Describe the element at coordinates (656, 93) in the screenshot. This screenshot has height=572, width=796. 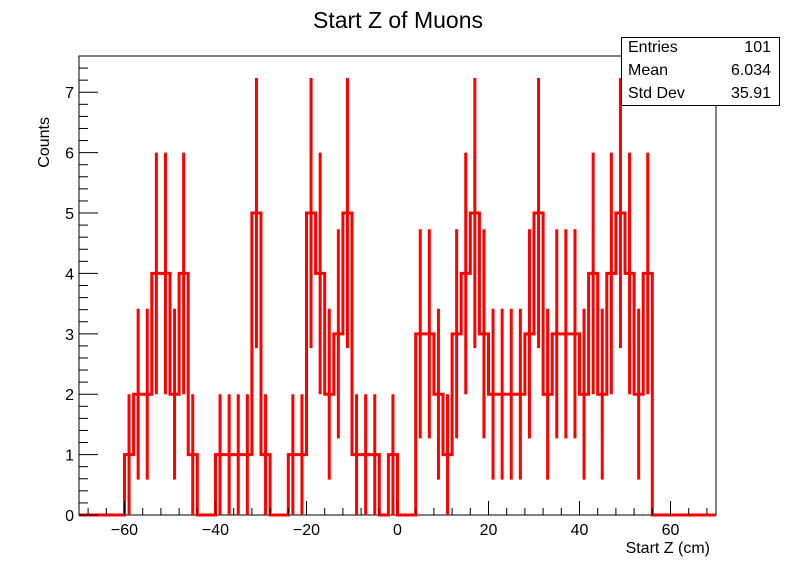
I see `stddev-label: Std Dev` at that location.